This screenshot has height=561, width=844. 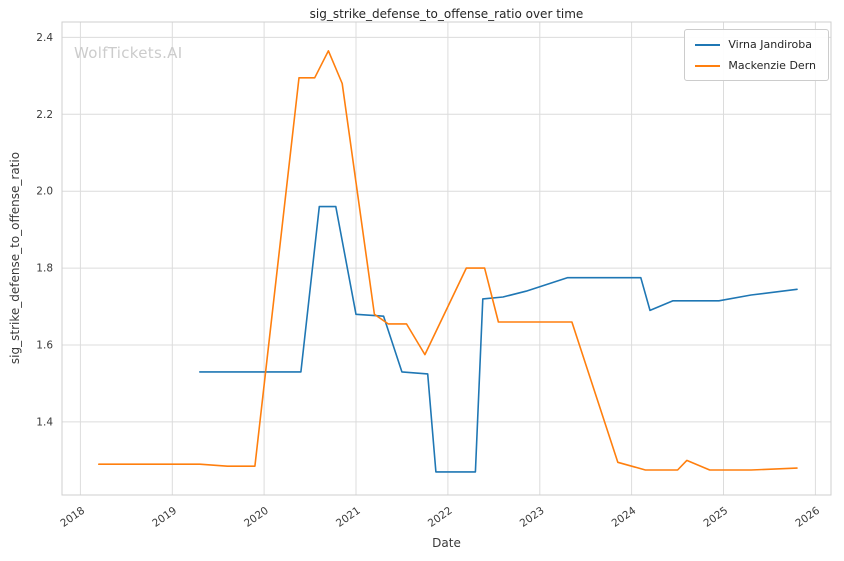 What do you see at coordinates (770, 44) in the screenshot?
I see `legend-label: Virna Jandiroba` at bounding box center [770, 44].